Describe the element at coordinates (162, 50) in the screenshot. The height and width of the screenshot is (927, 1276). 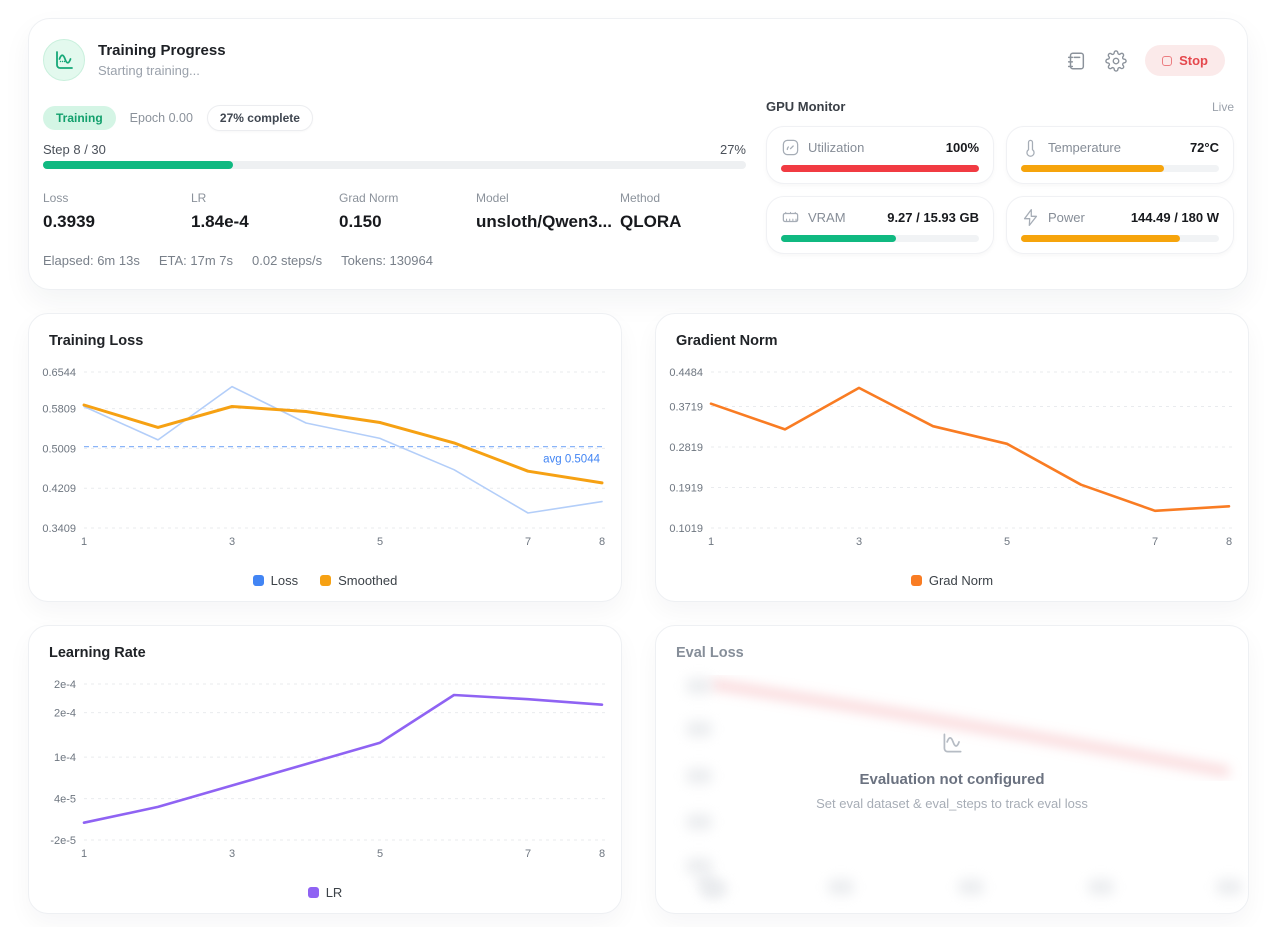
I see `page-title: Training Progress` at that location.